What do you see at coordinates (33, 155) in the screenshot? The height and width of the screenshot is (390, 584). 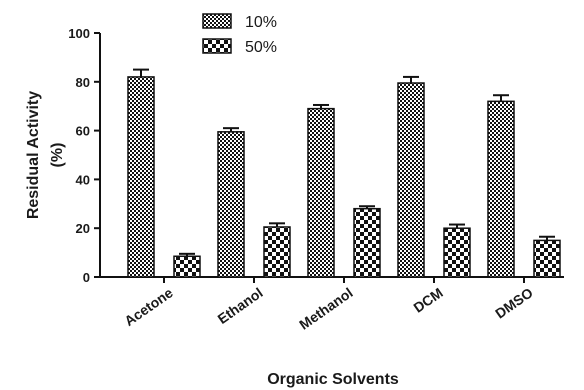 I see `y-axis-title-line1: Residual Activity` at bounding box center [33, 155].